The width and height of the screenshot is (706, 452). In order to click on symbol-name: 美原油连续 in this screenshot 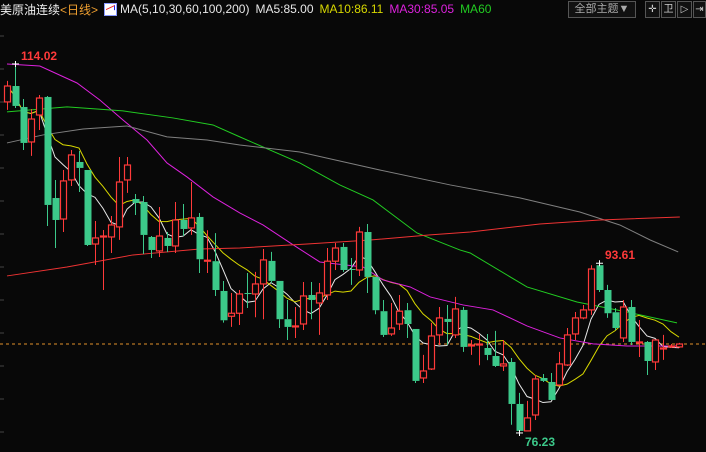, I will do `click(30, 9)`.